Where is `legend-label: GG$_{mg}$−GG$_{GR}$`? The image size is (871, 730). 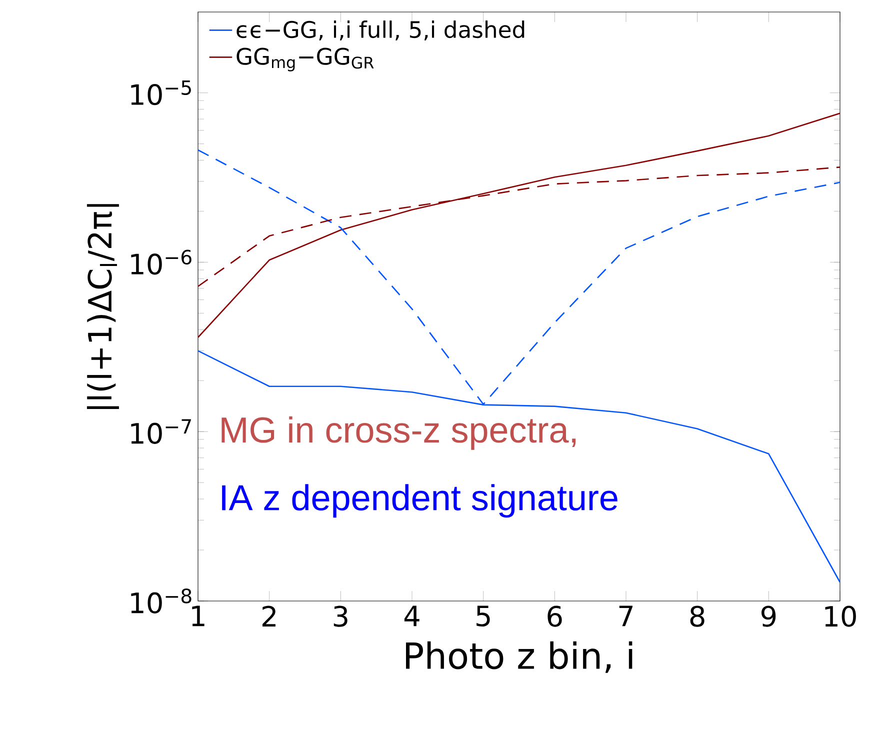
legend-label: GG$_{mg}$−GG$_{GR}$ is located at coordinates (305, 60).